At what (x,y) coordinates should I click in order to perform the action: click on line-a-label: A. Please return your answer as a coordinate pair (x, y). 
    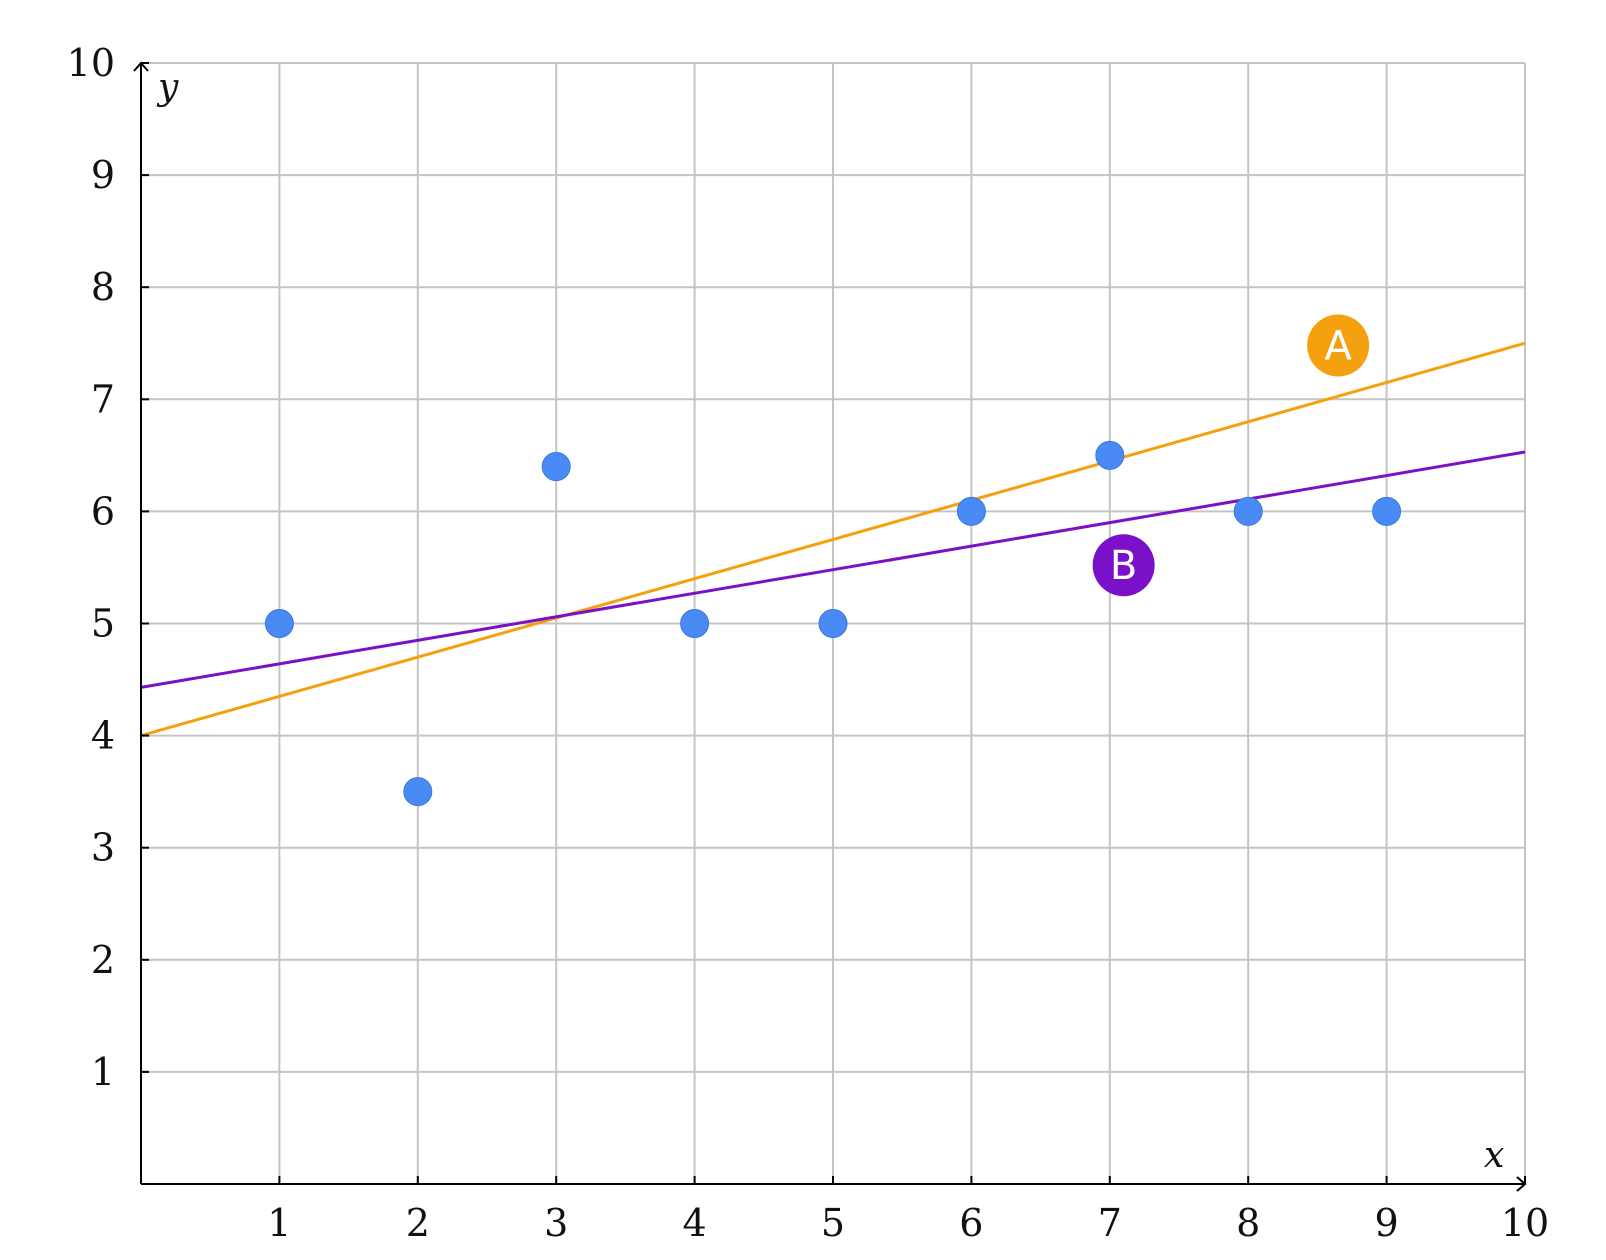
    Looking at the image, I should click on (1338, 346).